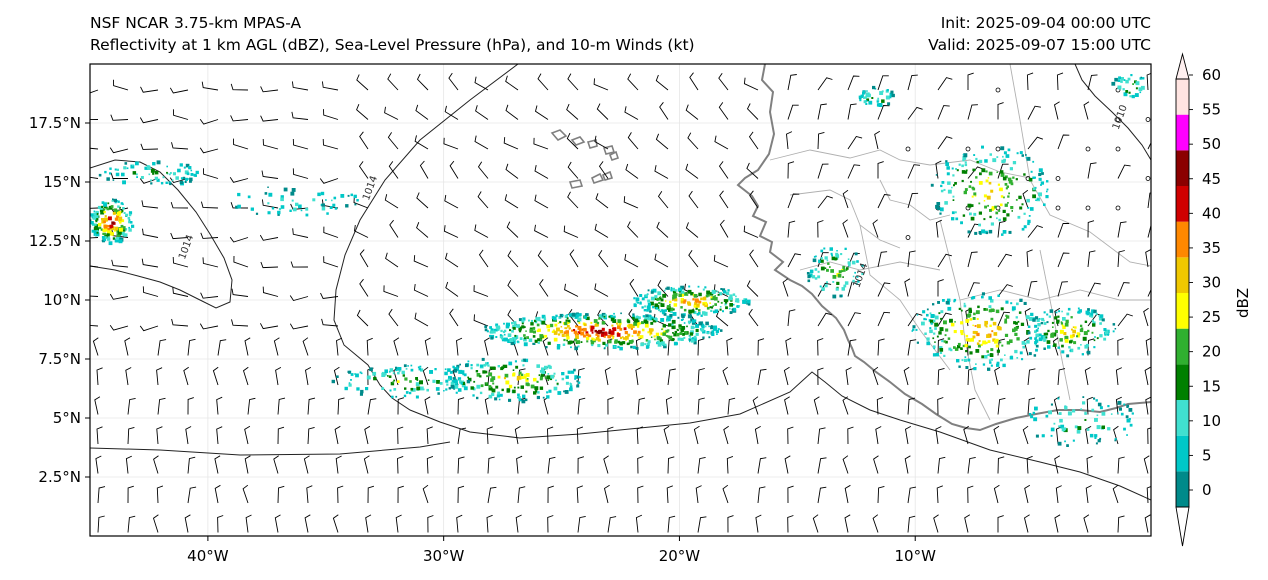 The image size is (1268, 580). I want to click on x-tick-label: 30°W, so click(444, 556).